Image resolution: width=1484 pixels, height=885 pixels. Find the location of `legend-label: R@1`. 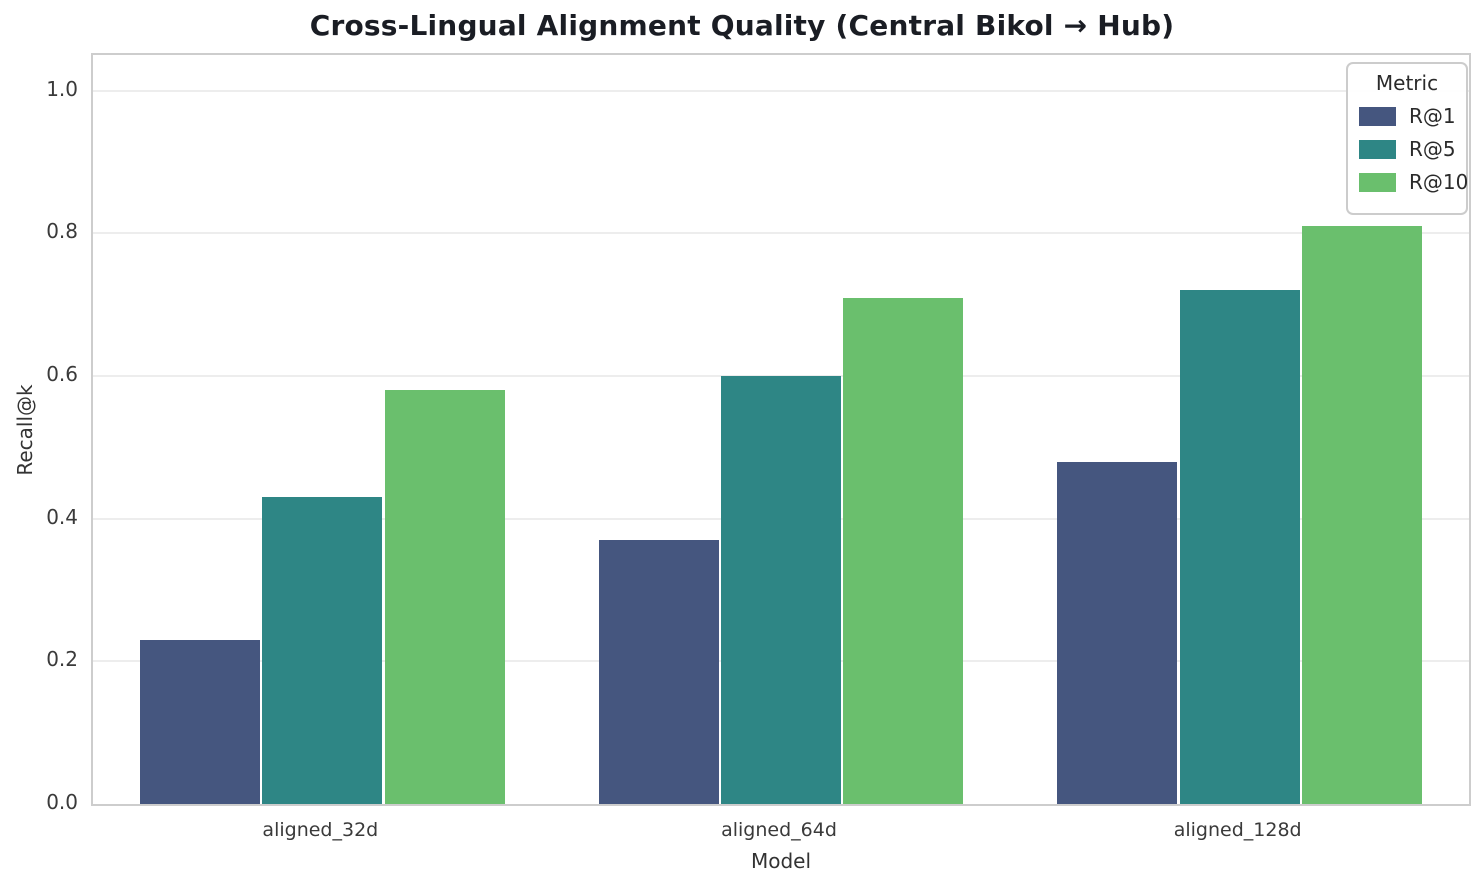

legend-label: R@1 is located at coordinates (1432, 116).